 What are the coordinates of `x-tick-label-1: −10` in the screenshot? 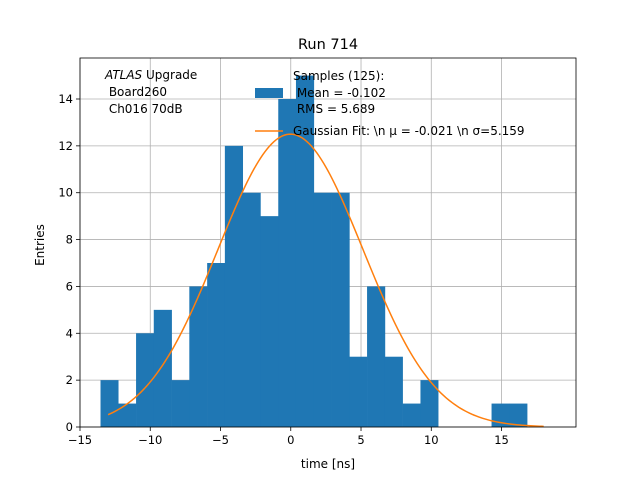 It's located at (150, 440).